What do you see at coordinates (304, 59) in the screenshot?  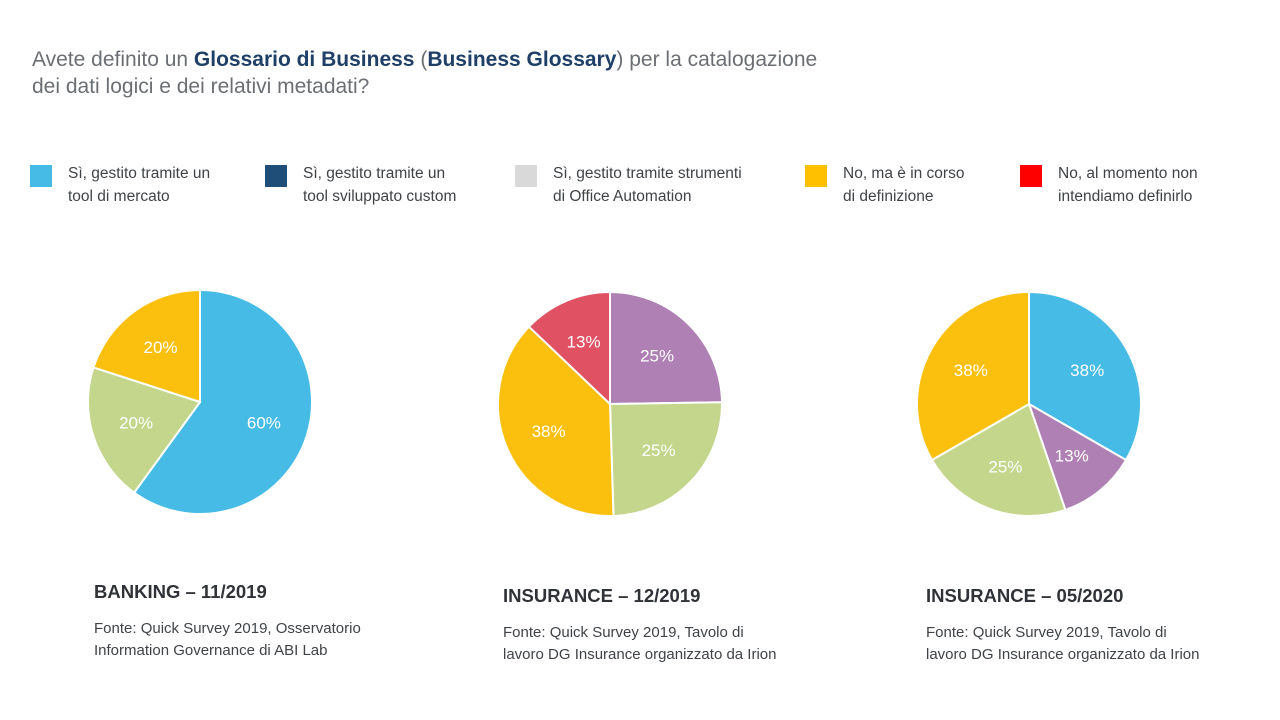 I see `title-bold-1: Glossario di Business` at bounding box center [304, 59].